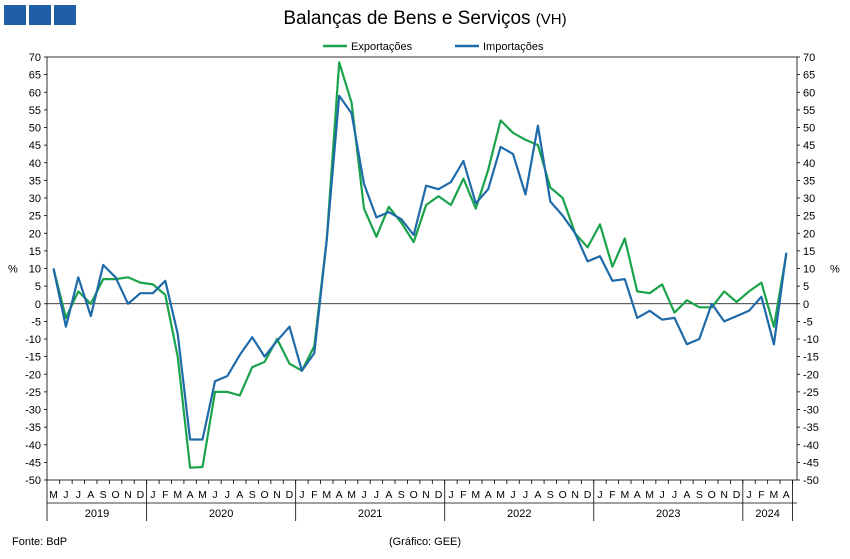  What do you see at coordinates (33, 428) in the screenshot?
I see `y-tick-label-left: -35` at bounding box center [33, 428].